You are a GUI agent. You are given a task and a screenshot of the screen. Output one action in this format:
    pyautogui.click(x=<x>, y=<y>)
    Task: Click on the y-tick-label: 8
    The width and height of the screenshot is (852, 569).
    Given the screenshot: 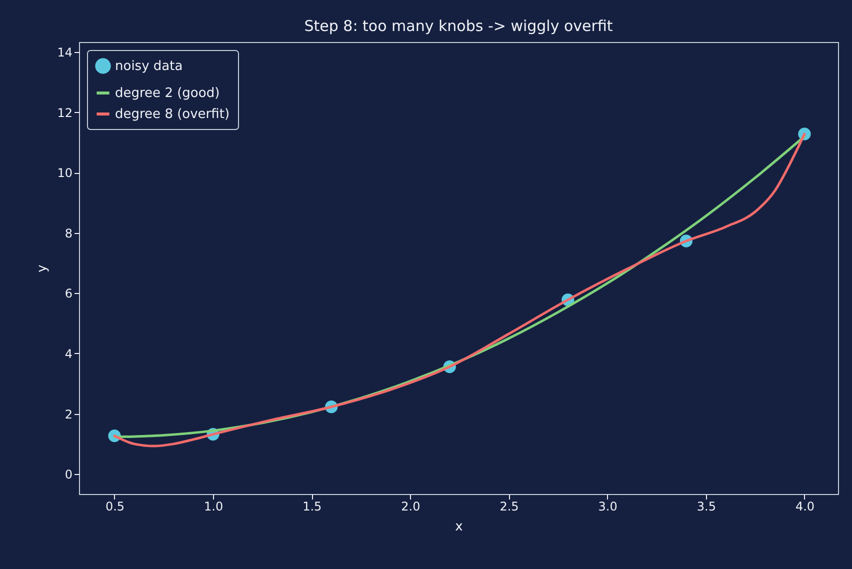 What is the action you would take?
    pyautogui.click(x=68, y=233)
    